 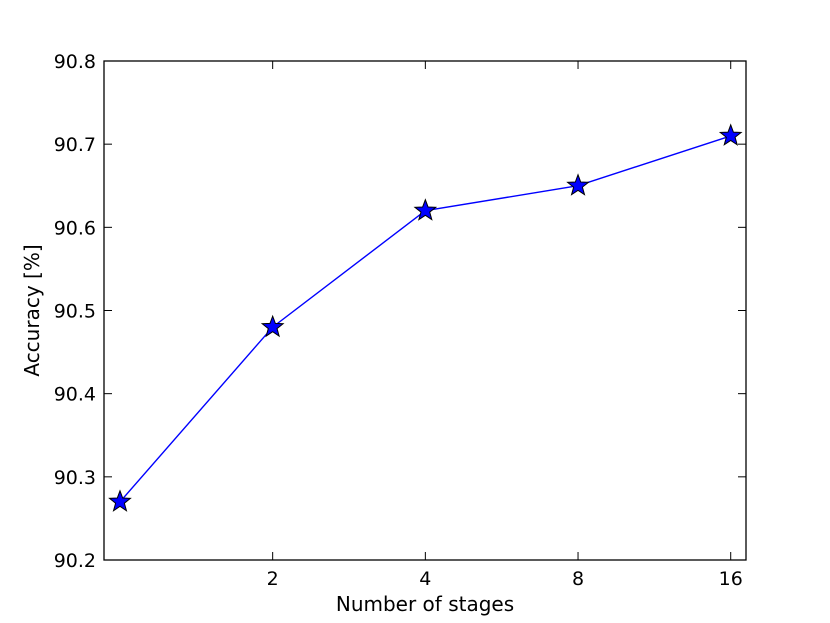 I want to click on y-tick-label: 90.2, so click(x=75, y=561).